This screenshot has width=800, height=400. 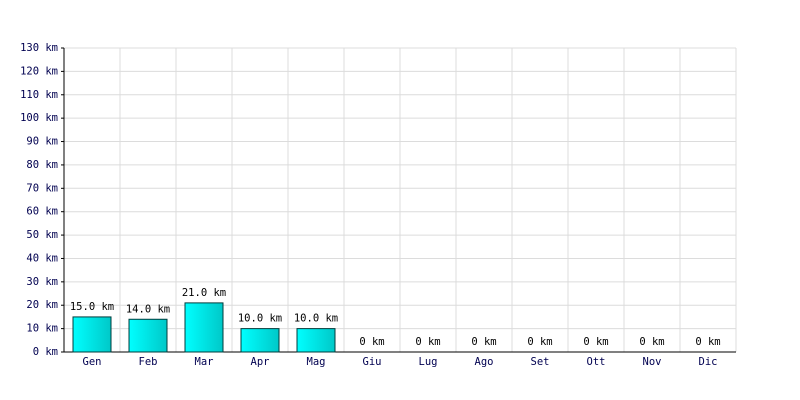 What do you see at coordinates (260, 362) in the screenshot?
I see `x-tick-label: Apr` at bounding box center [260, 362].